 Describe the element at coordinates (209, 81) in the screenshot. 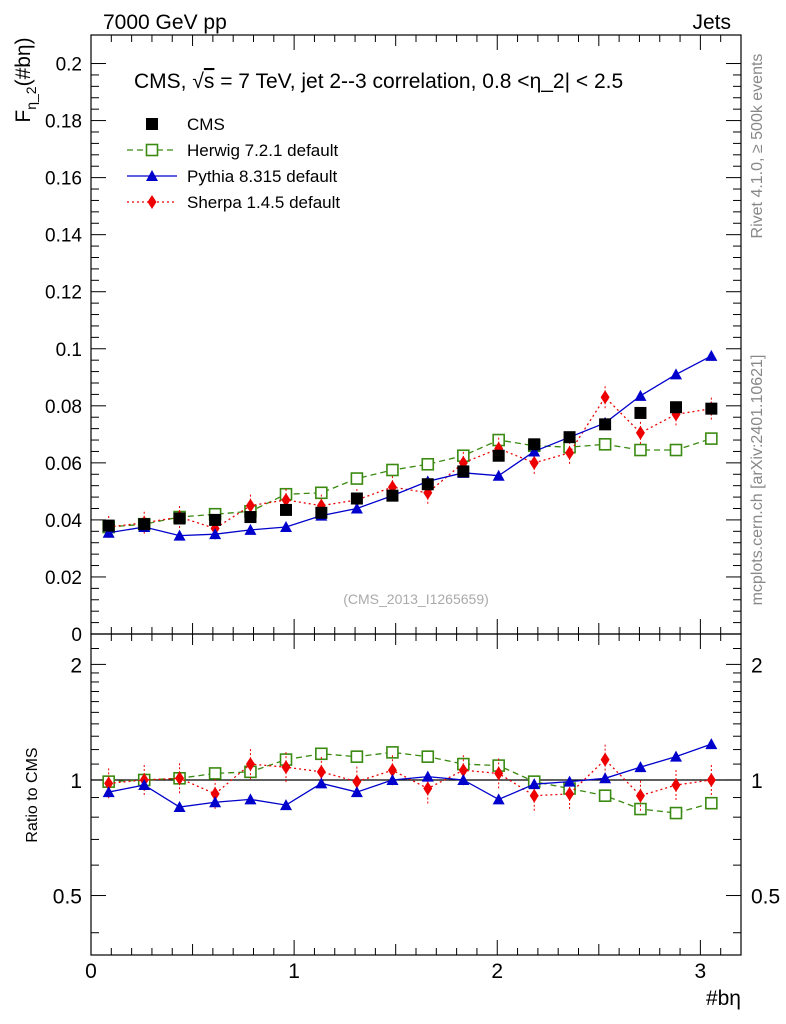

I see `title-s: s` at that location.